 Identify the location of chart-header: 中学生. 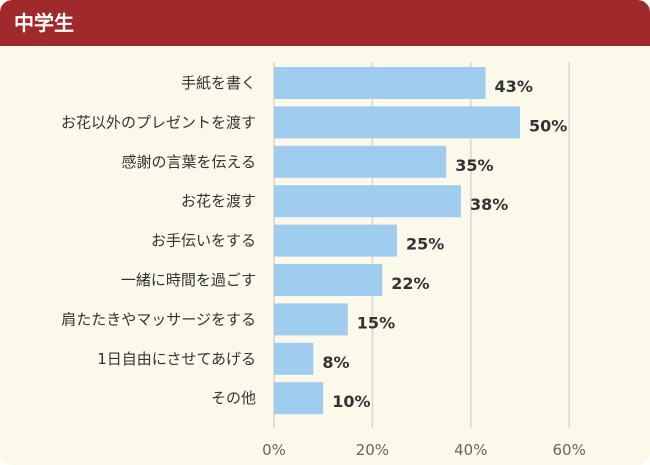
(325, 23).